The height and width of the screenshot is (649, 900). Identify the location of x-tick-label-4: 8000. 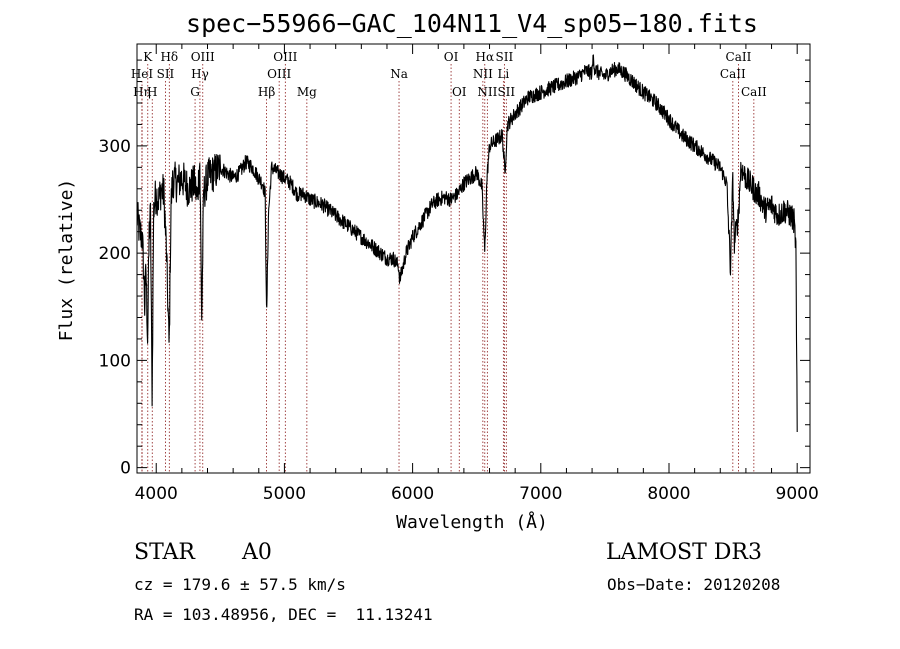
(668, 494).